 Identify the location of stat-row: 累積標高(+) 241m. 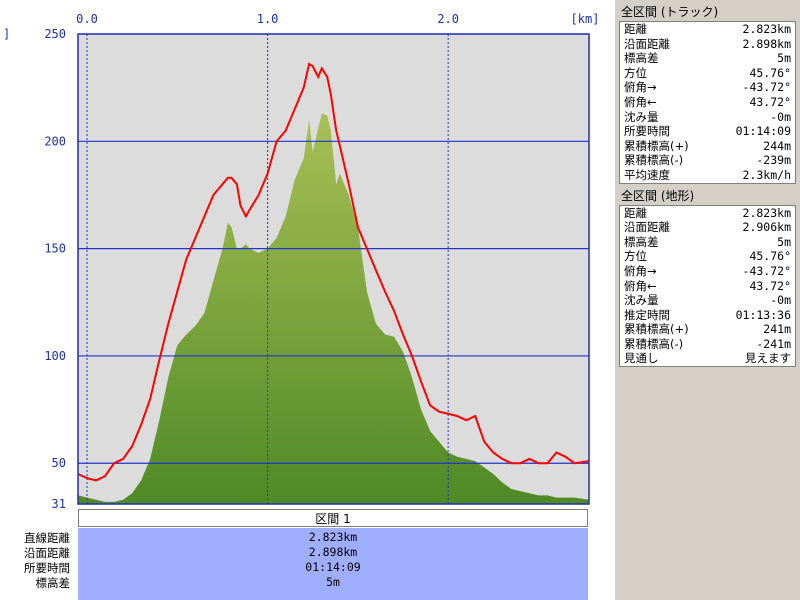
(707, 329).